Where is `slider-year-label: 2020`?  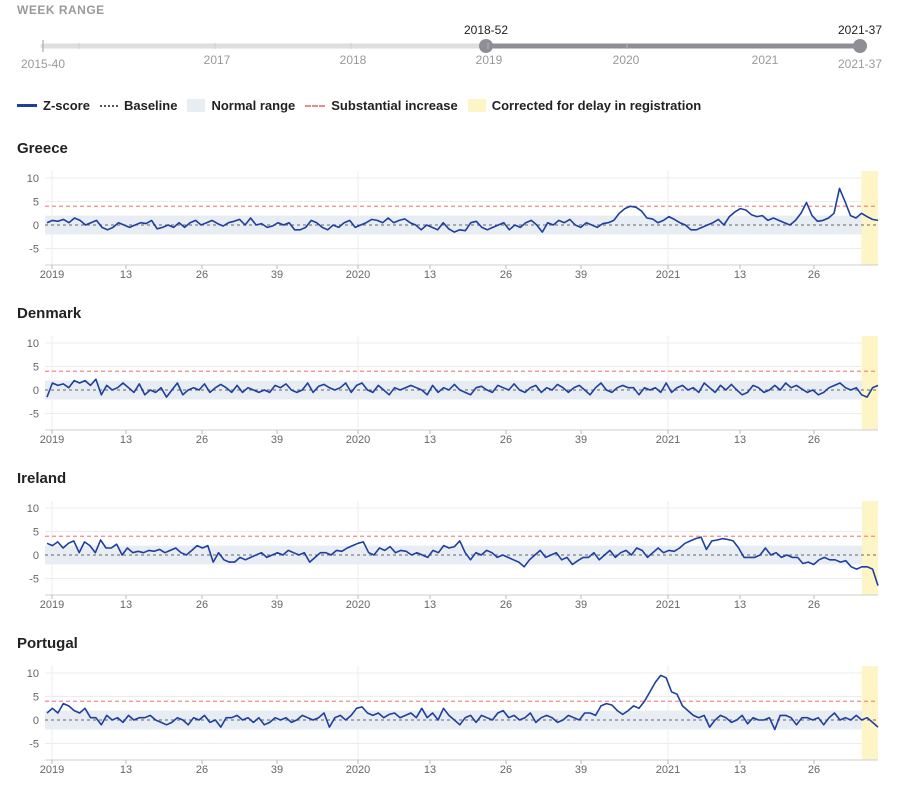
slider-year-label: 2020 is located at coordinates (626, 60).